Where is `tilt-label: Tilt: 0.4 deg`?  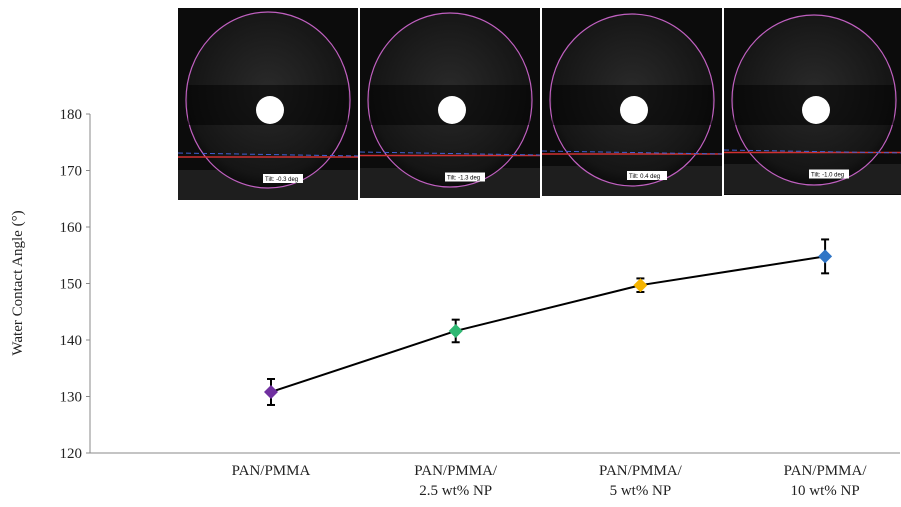
tilt-label: Tilt: 0.4 deg is located at coordinates (644, 177).